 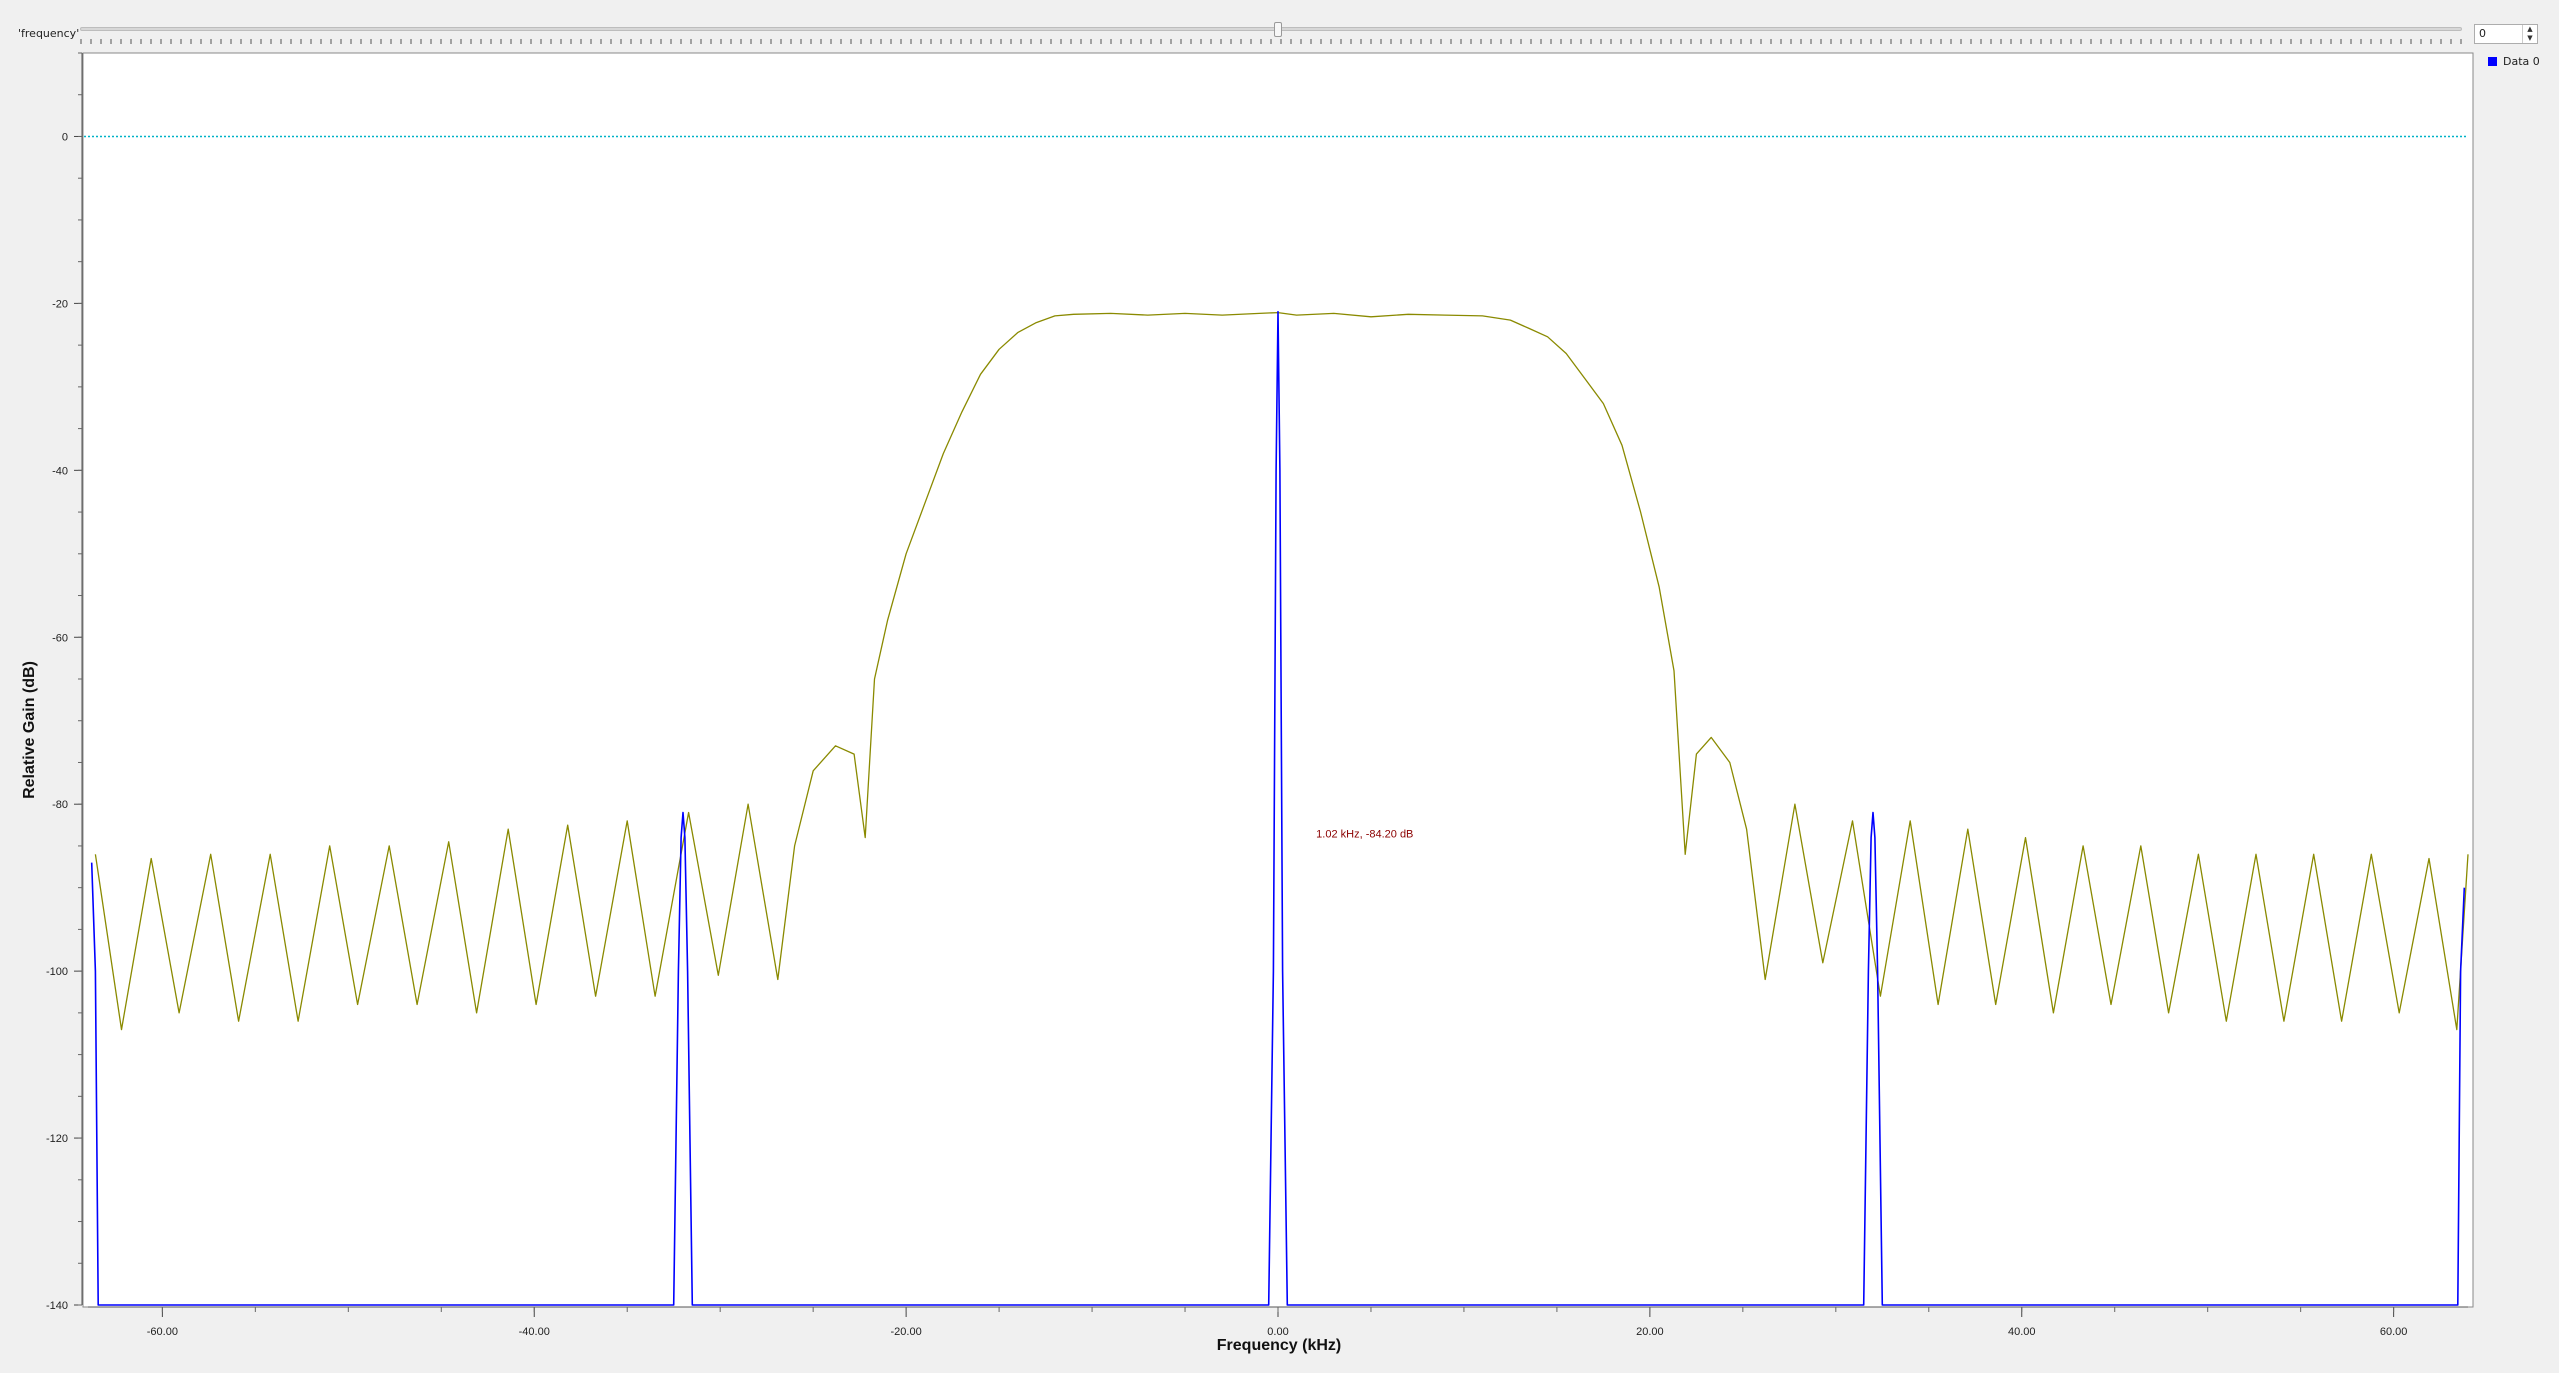 What do you see at coordinates (29, 730) in the screenshot?
I see `y-axis-label: Relative Gain (dB)` at bounding box center [29, 730].